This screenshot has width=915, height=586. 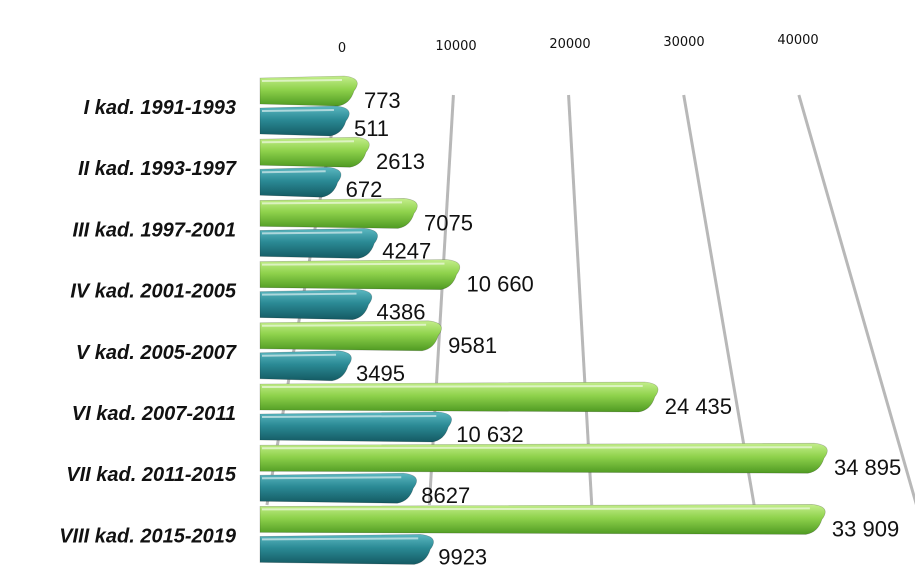 What do you see at coordinates (160, 108) in the screenshot?
I see `category-label-0: I kad. 1991-1993` at bounding box center [160, 108].